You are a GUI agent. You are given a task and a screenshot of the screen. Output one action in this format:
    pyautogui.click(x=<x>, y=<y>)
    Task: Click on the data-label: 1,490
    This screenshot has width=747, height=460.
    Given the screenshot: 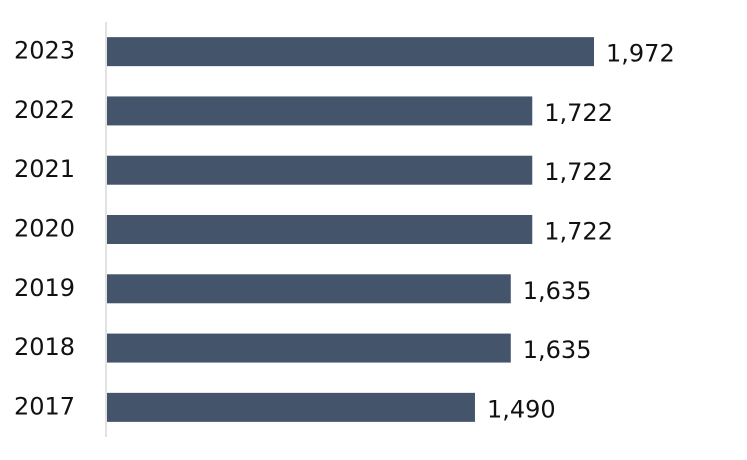 What is the action you would take?
    pyautogui.click(x=521, y=409)
    